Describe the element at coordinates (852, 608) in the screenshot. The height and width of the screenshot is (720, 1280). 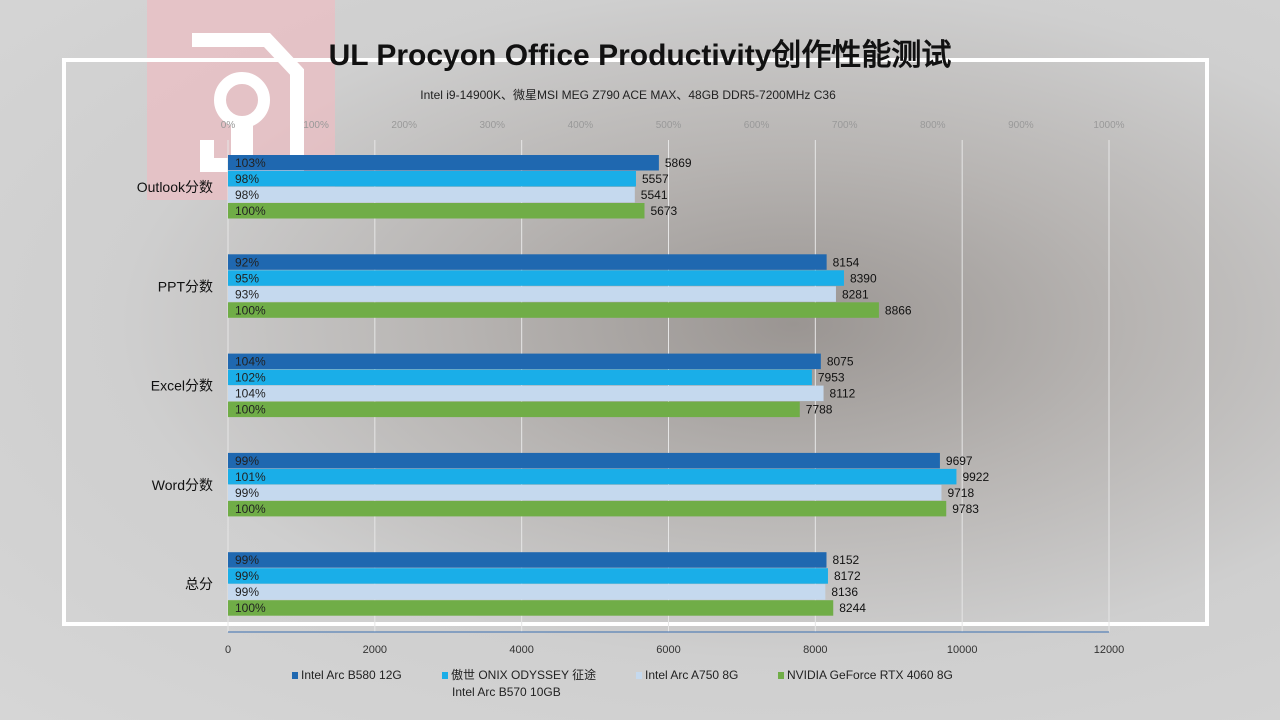
I see `bar-value-label: 8244` at that location.